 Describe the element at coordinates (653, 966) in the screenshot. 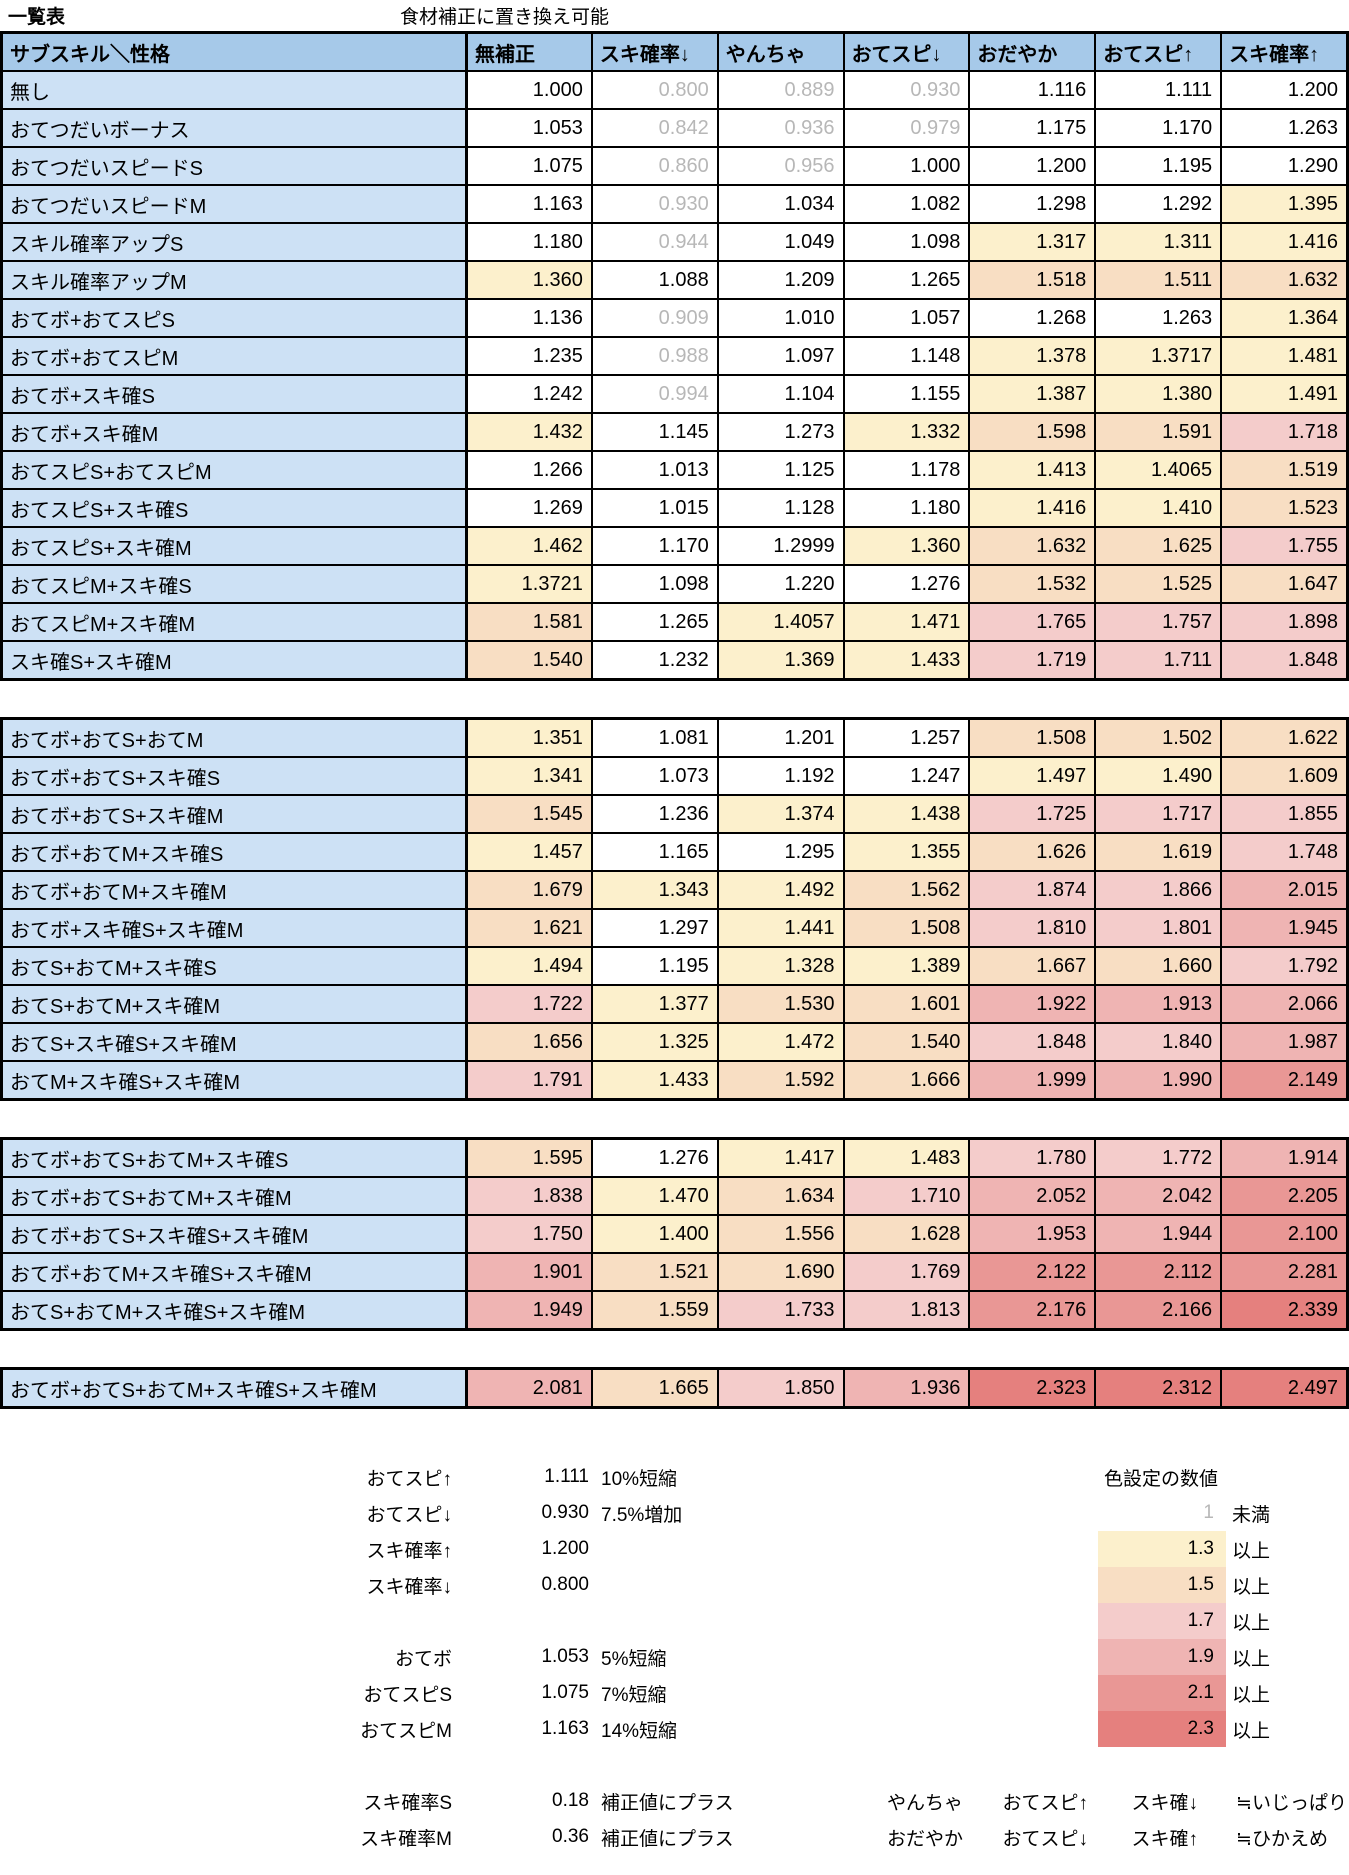

I see `value-cell: 1.195` at that location.